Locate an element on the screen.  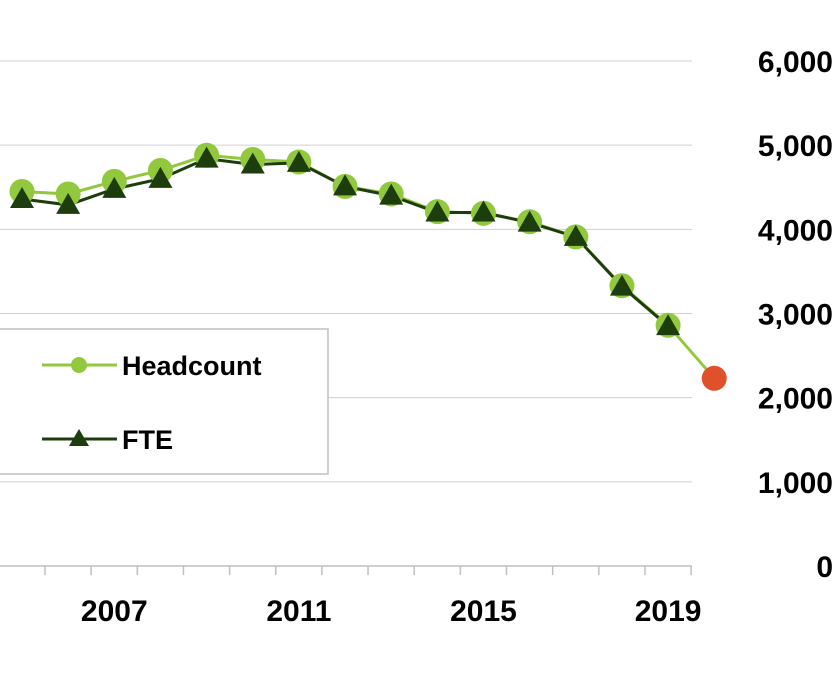
legend-fte-marker is located at coordinates (79, 437).